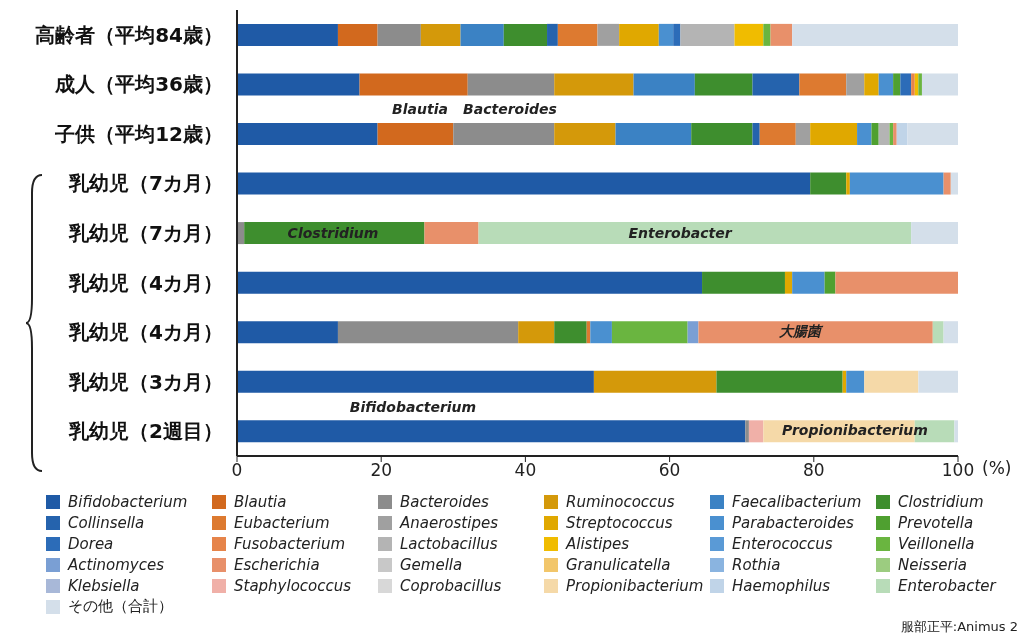  I want to click on x-tick-label: 0, so click(237, 470).